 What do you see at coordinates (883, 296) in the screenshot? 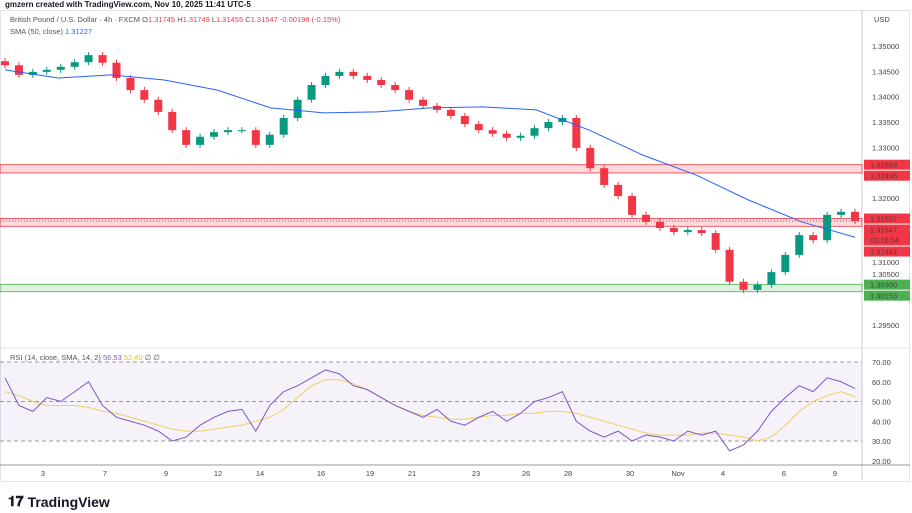
I see `zone-price-label: 1.30153` at bounding box center [883, 296].